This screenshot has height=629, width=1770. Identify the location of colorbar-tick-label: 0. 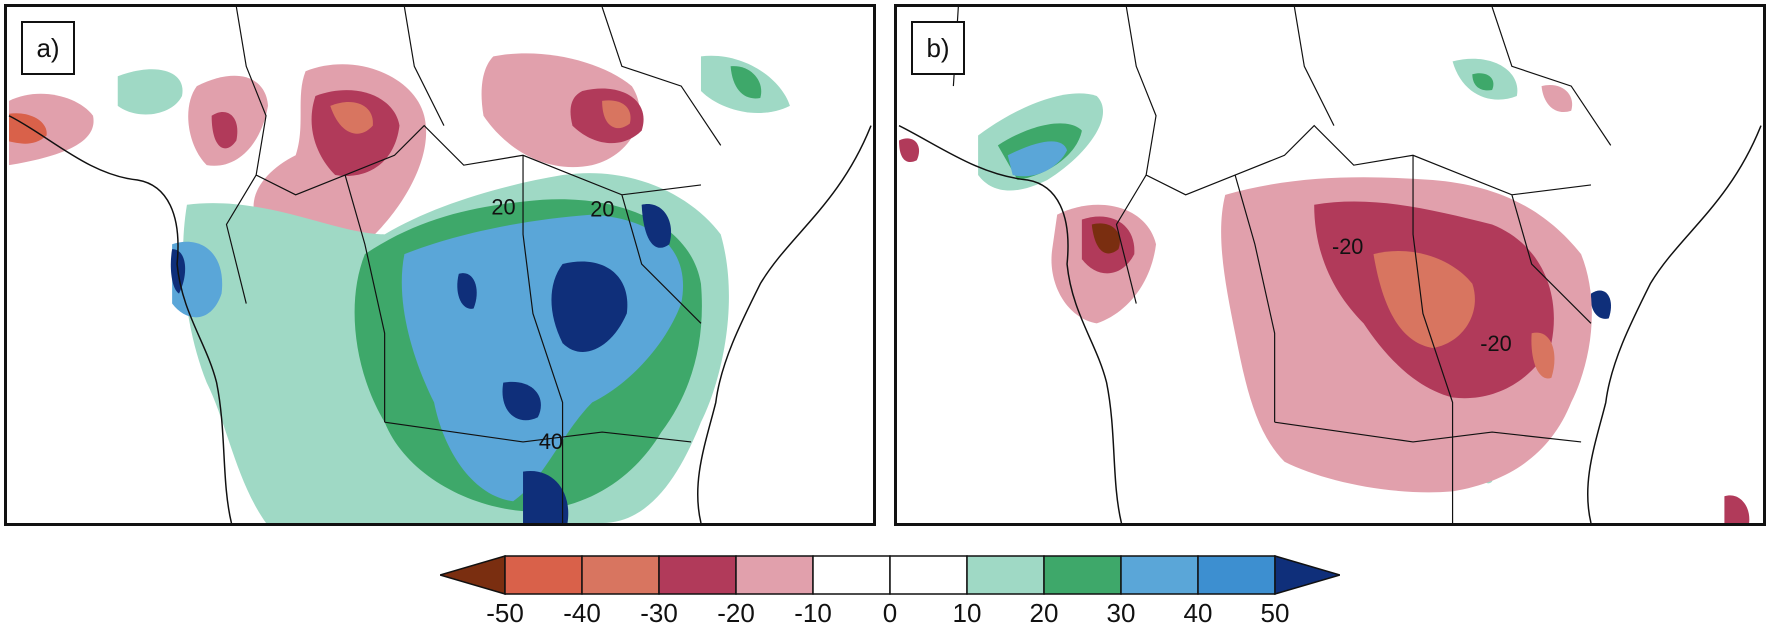
(890, 613).